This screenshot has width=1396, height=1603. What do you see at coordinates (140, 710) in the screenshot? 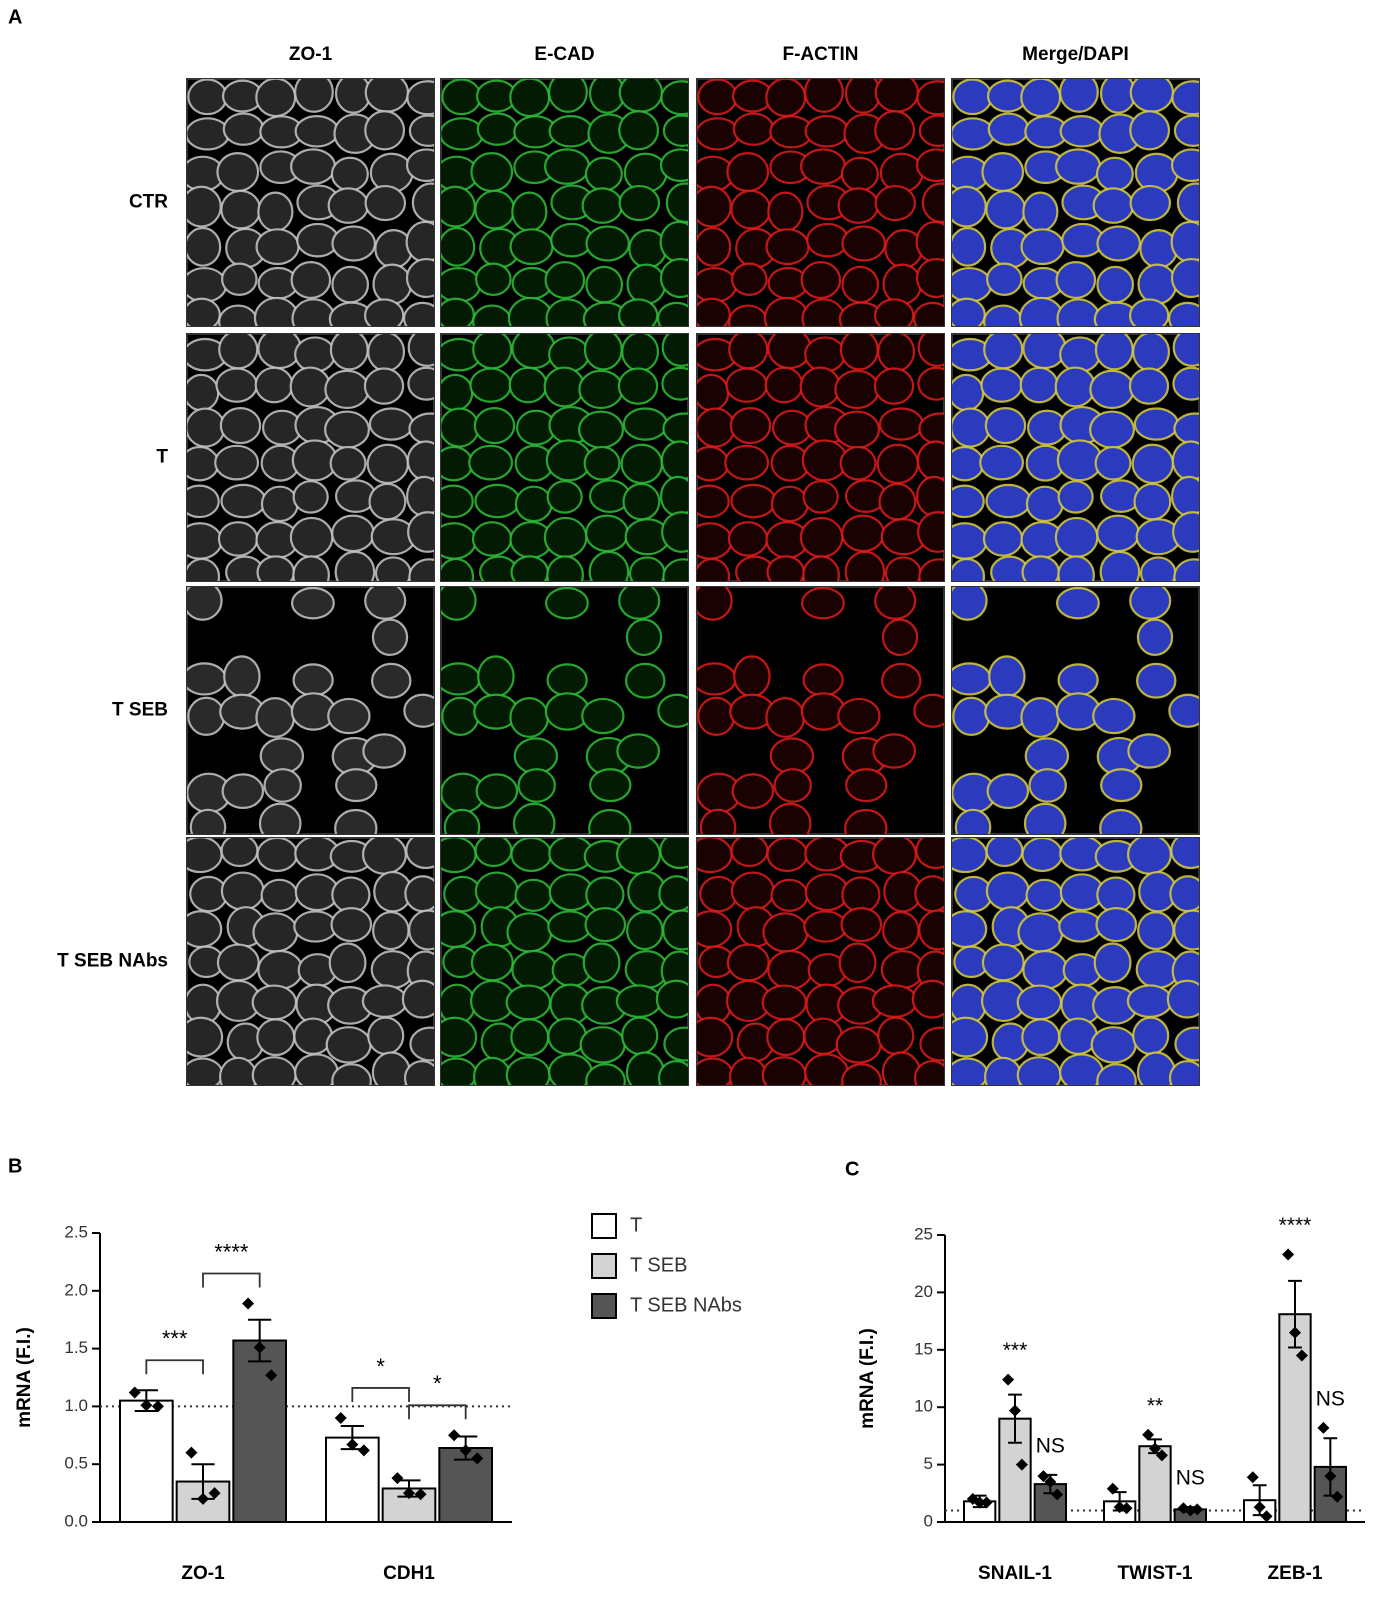
I see `row-label: T SEB` at bounding box center [140, 710].